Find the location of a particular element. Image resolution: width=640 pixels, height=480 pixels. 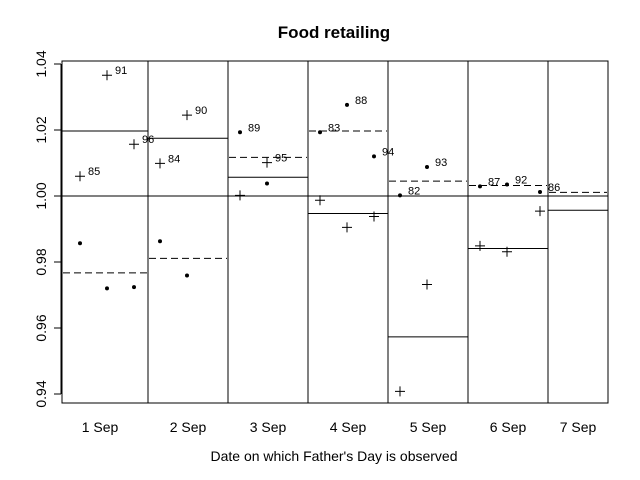

point-label: 96 is located at coordinates (148, 140).